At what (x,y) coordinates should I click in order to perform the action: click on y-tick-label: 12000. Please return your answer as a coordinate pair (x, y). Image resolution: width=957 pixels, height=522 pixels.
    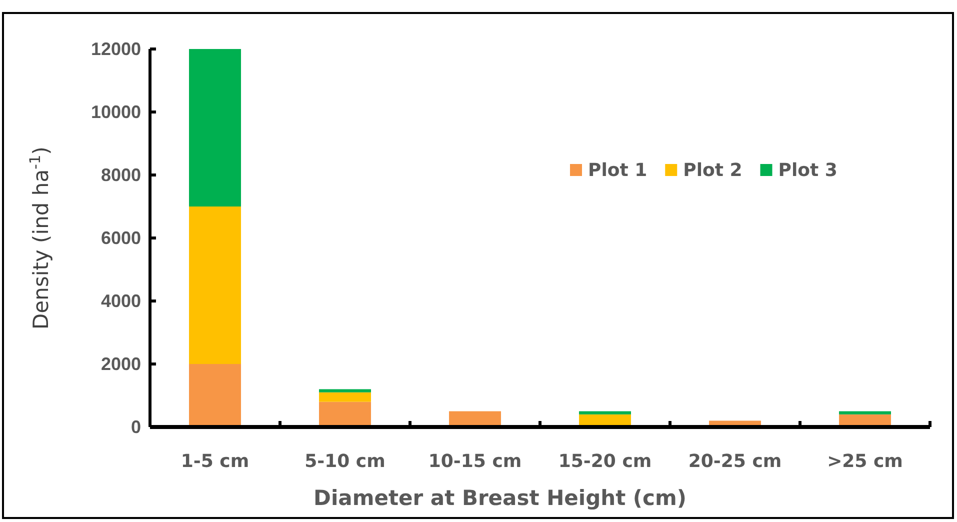
    Looking at the image, I should click on (115, 48).